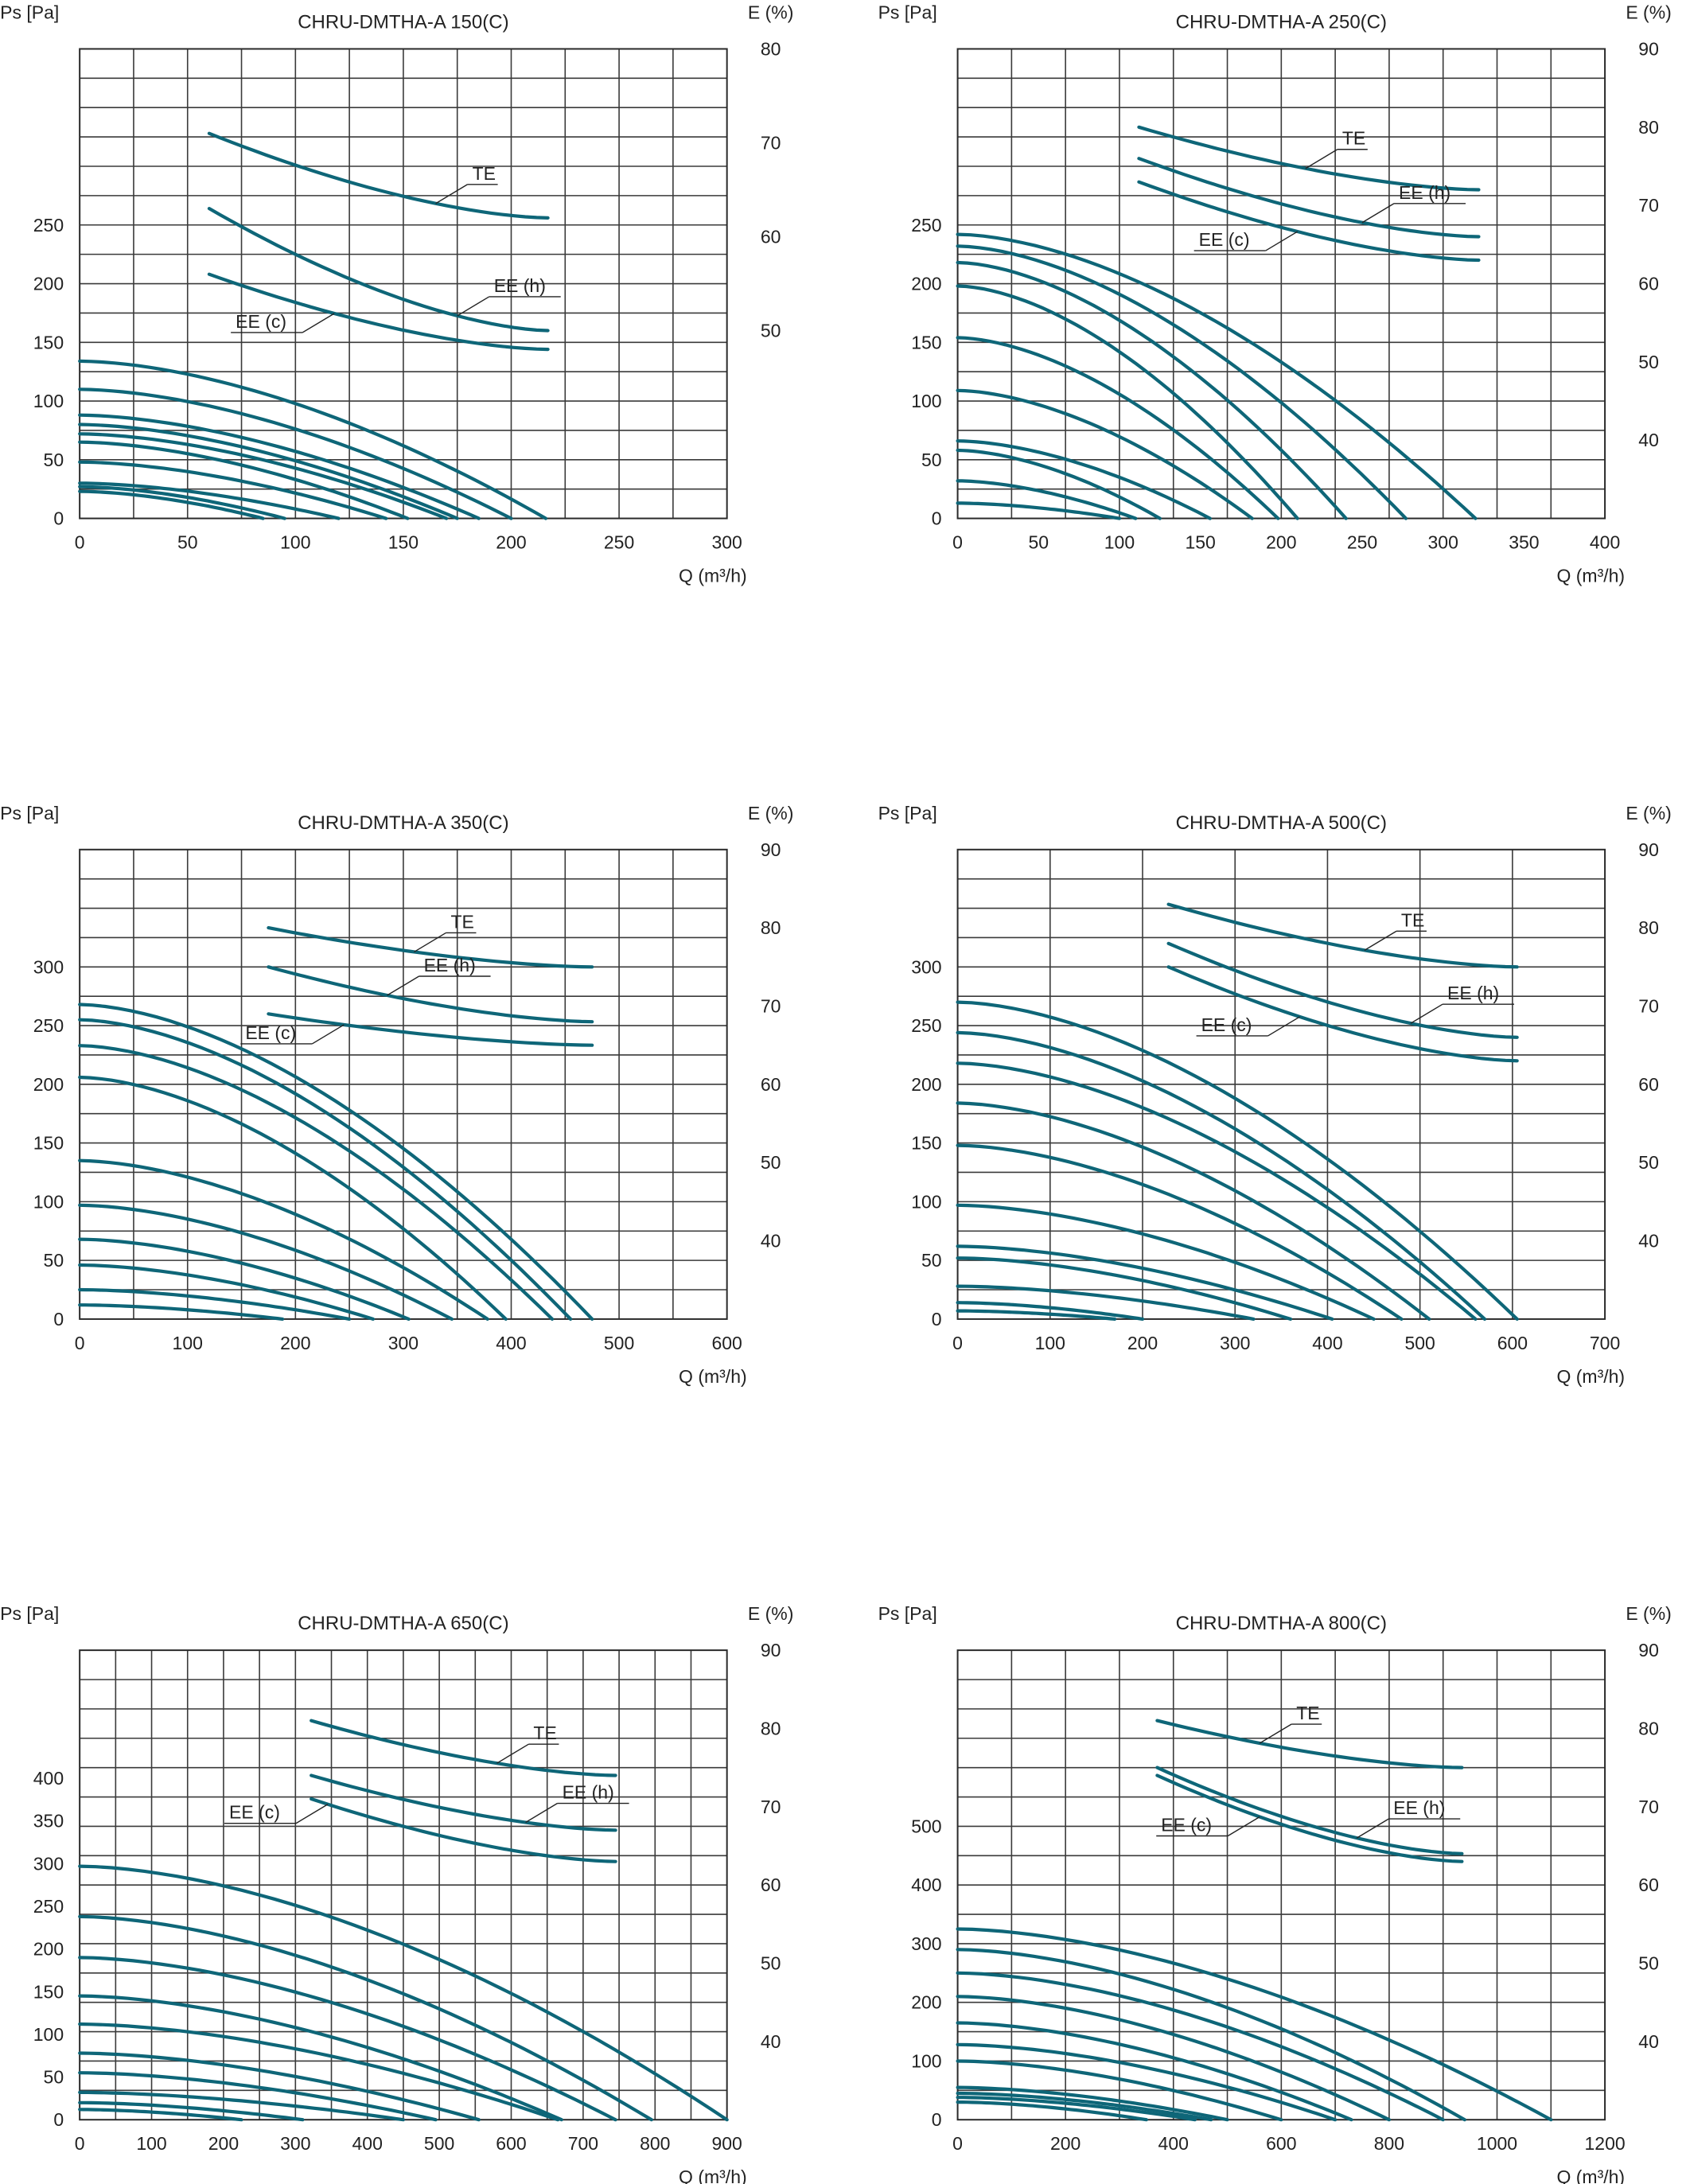  I want to click on plot-frame, so click(403, 1084).